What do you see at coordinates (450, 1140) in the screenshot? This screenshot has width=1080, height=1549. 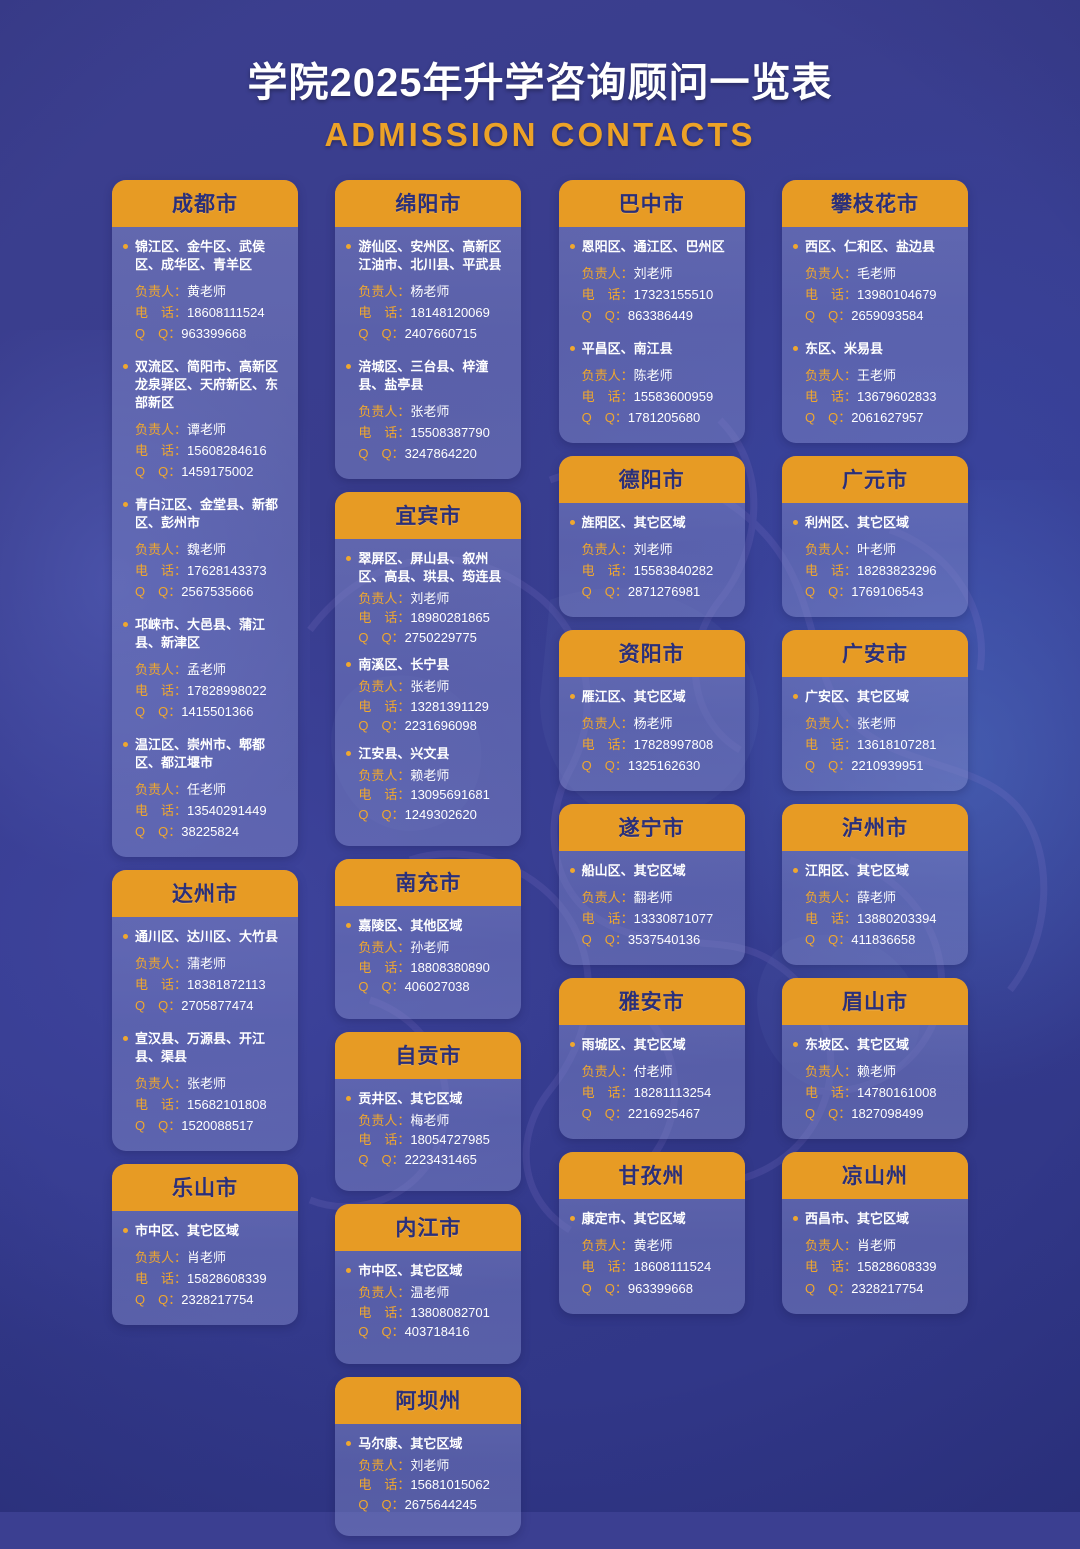 I see `entry-phone-value: 18054727985` at bounding box center [450, 1140].